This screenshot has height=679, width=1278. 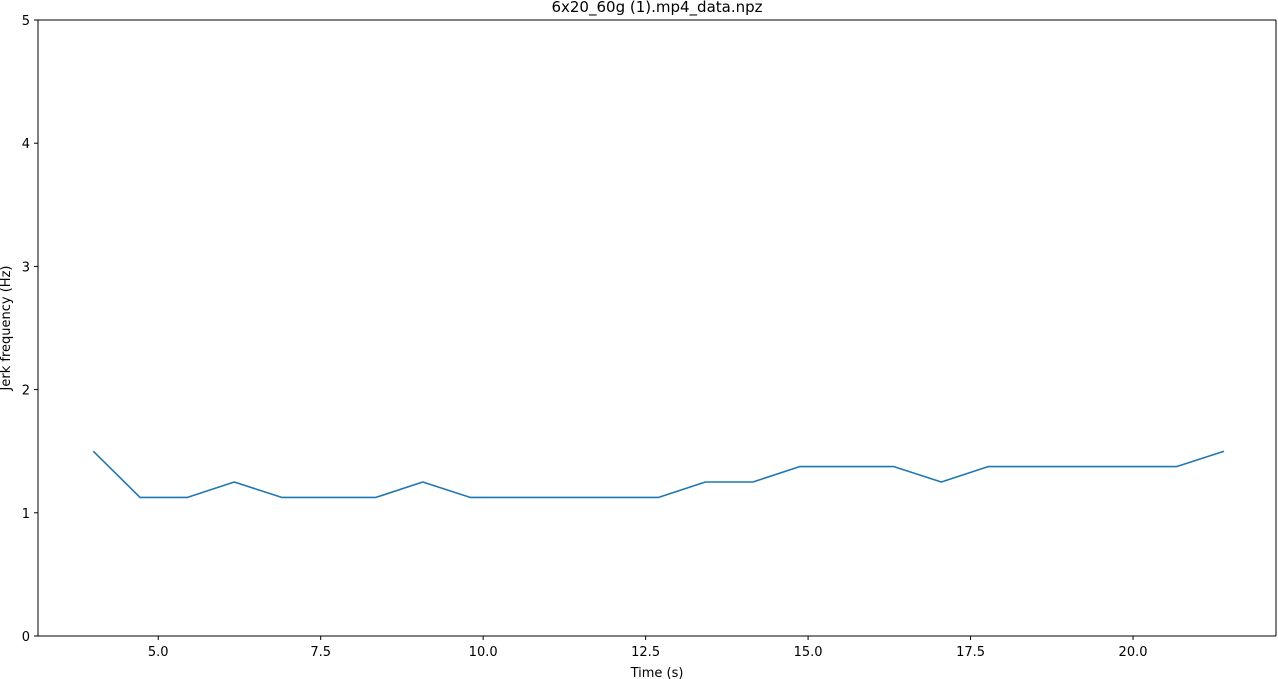 I want to click on chart-title: 6x20_60g (1).mp4_data.npz, so click(x=656, y=8).